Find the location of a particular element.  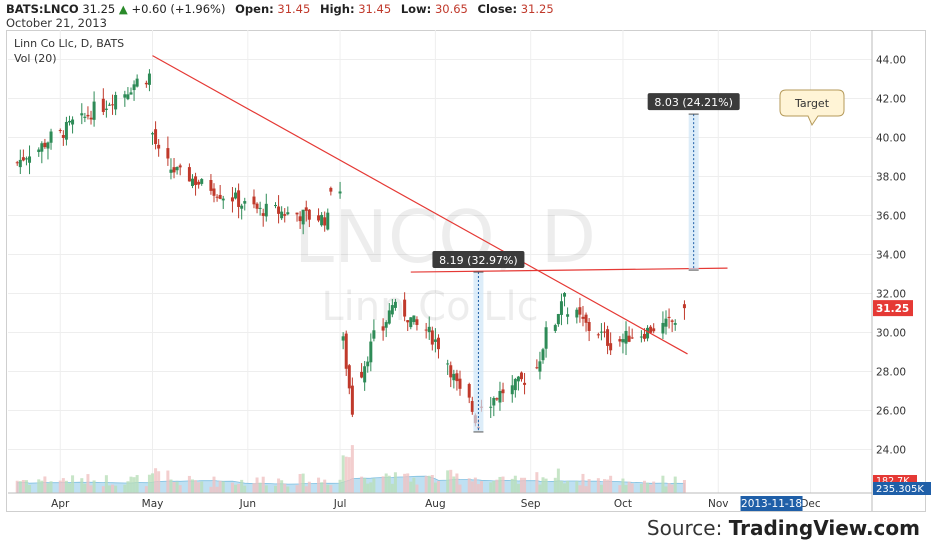

change: +0.60 (+1.96%) is located at coordinates (178, 9).